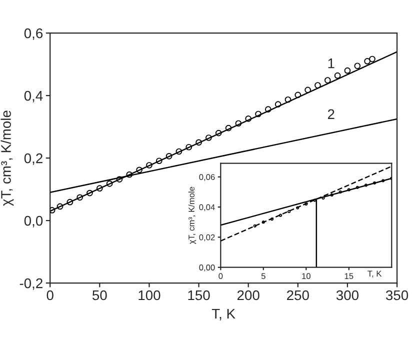  What do you see at coordinates (207, 208) in the screenshot?
I see `y-tick-label: 0,04` at bounding box center [207, 208].